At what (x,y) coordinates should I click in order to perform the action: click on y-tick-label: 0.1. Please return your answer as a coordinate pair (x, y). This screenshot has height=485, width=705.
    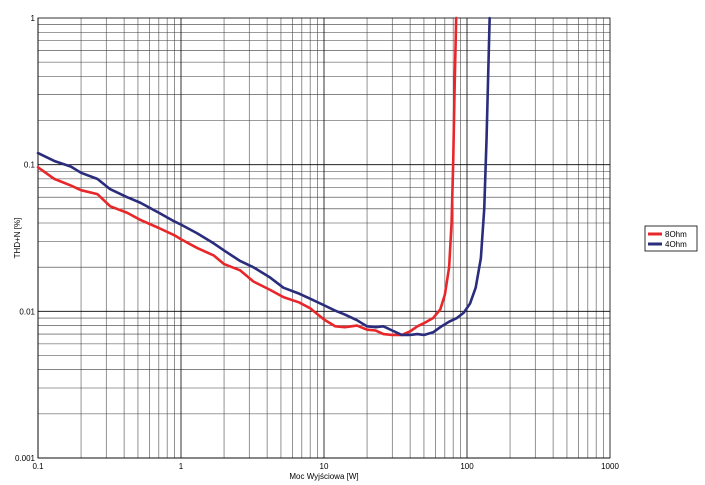
    Looking at the image, I should click on (30, 165).